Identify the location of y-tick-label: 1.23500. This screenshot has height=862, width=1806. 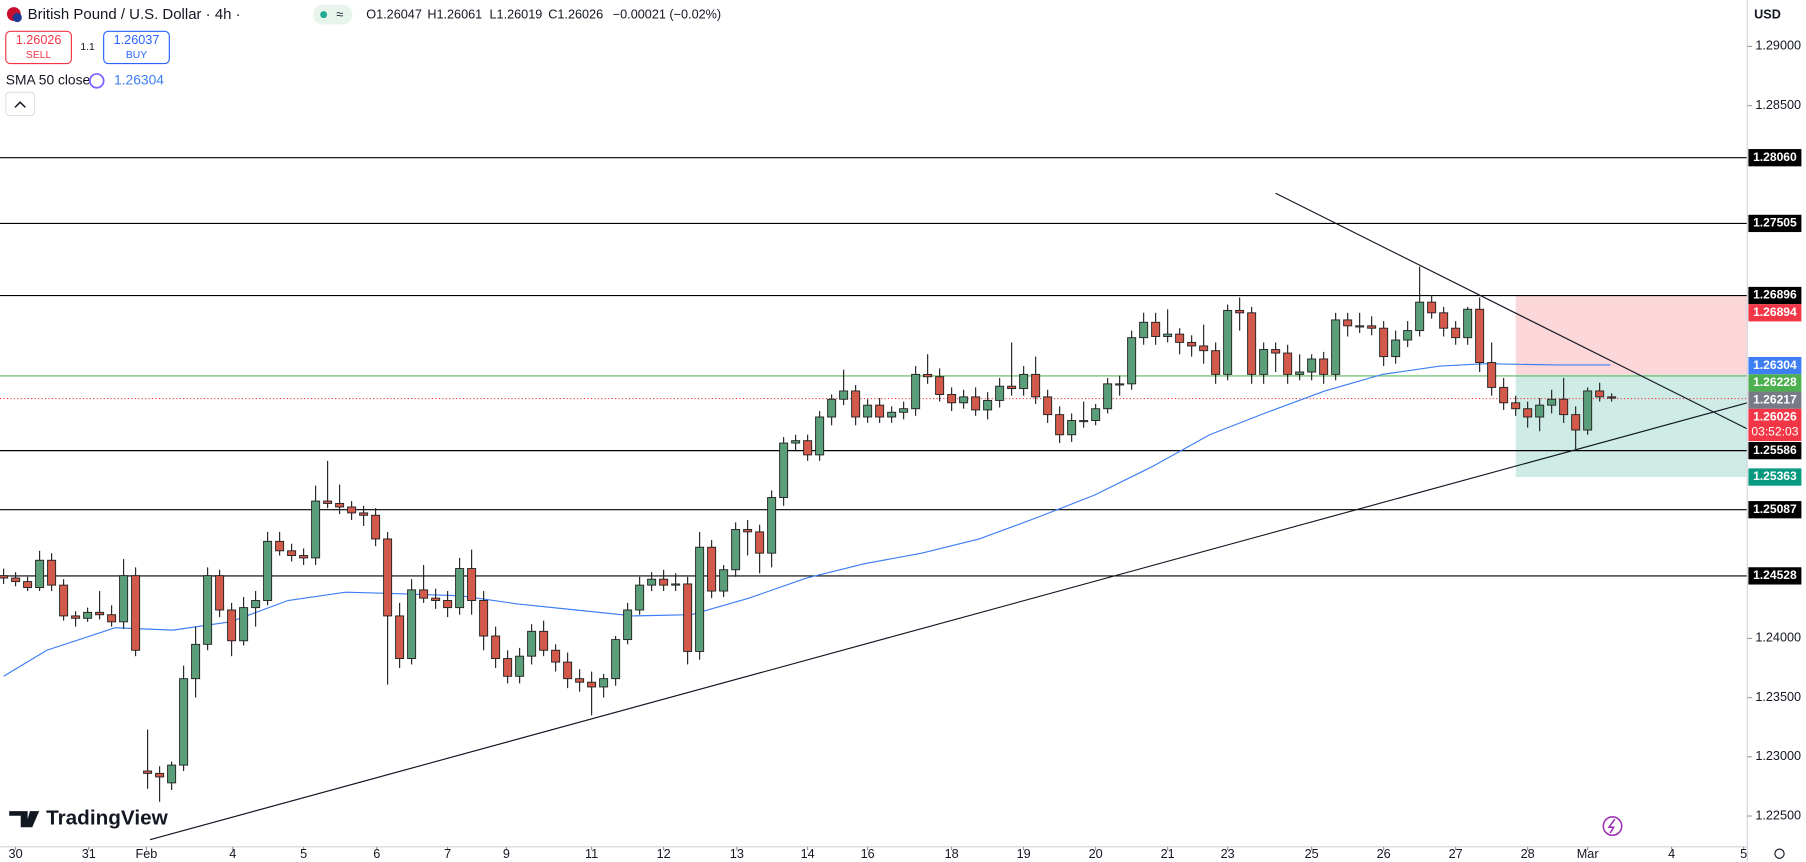
(1778, 697).